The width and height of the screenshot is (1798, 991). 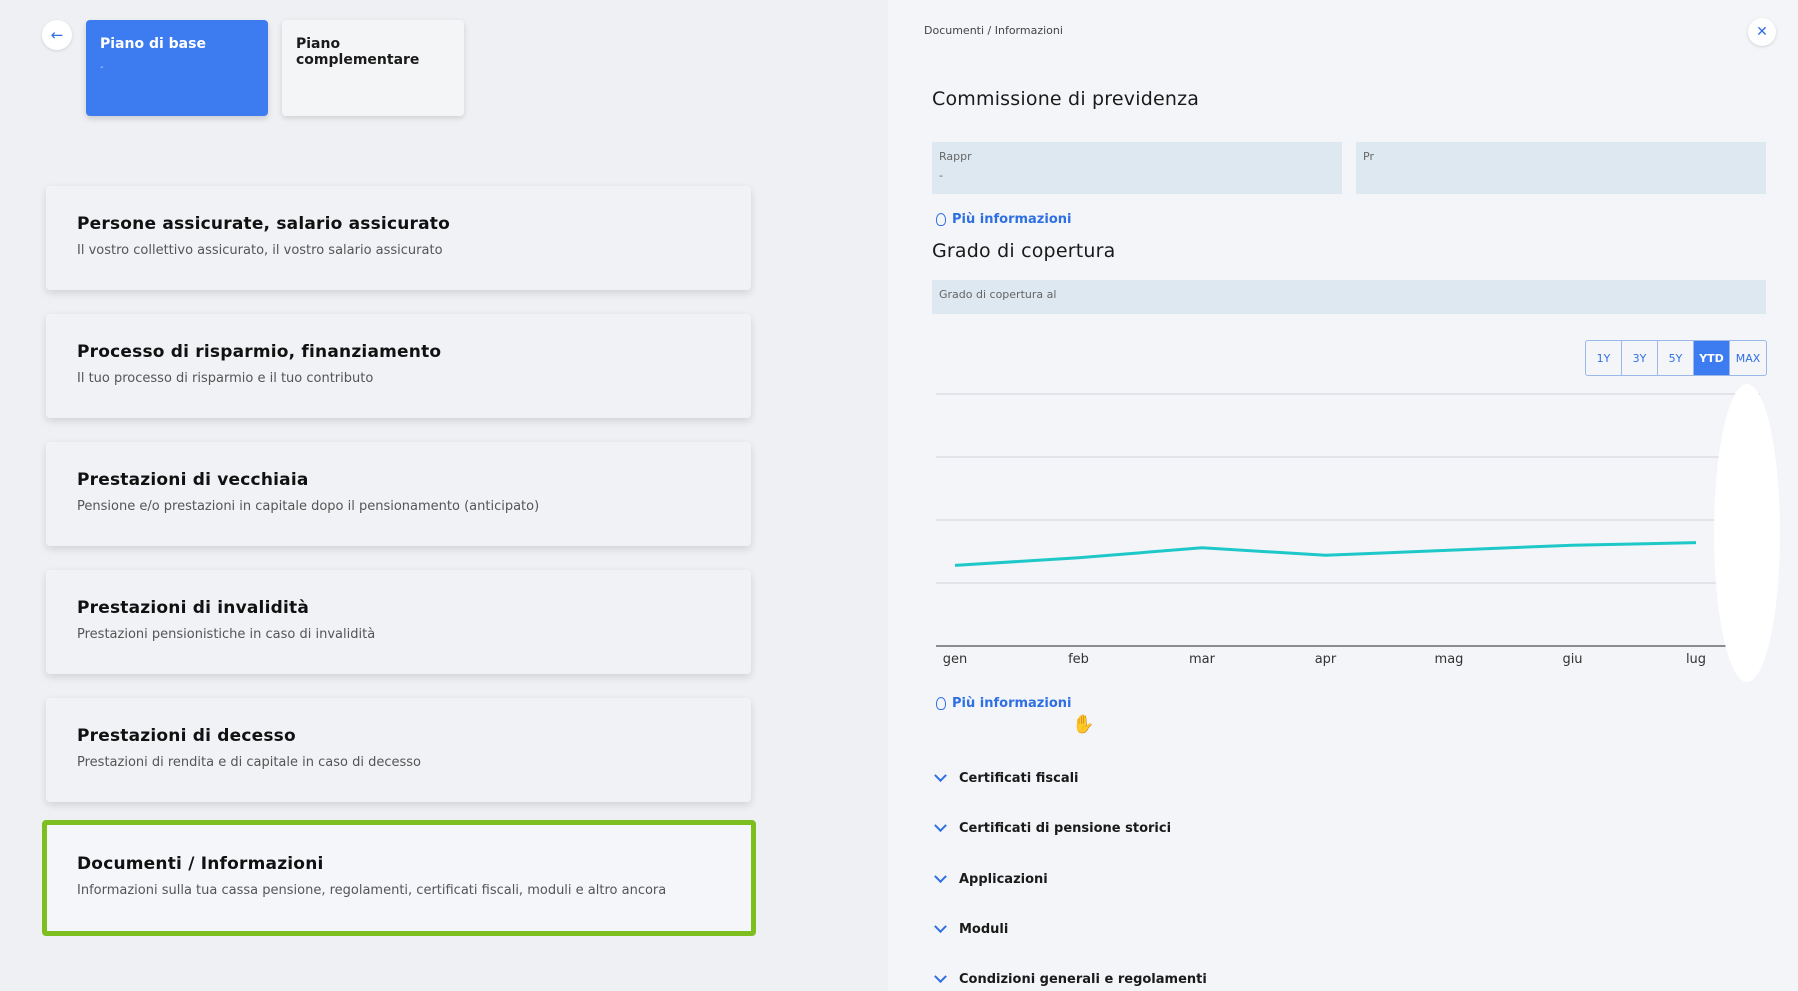 I want to click on accordion-label: Condizioni generali e regolamenti, so click(x=1083, y=979).